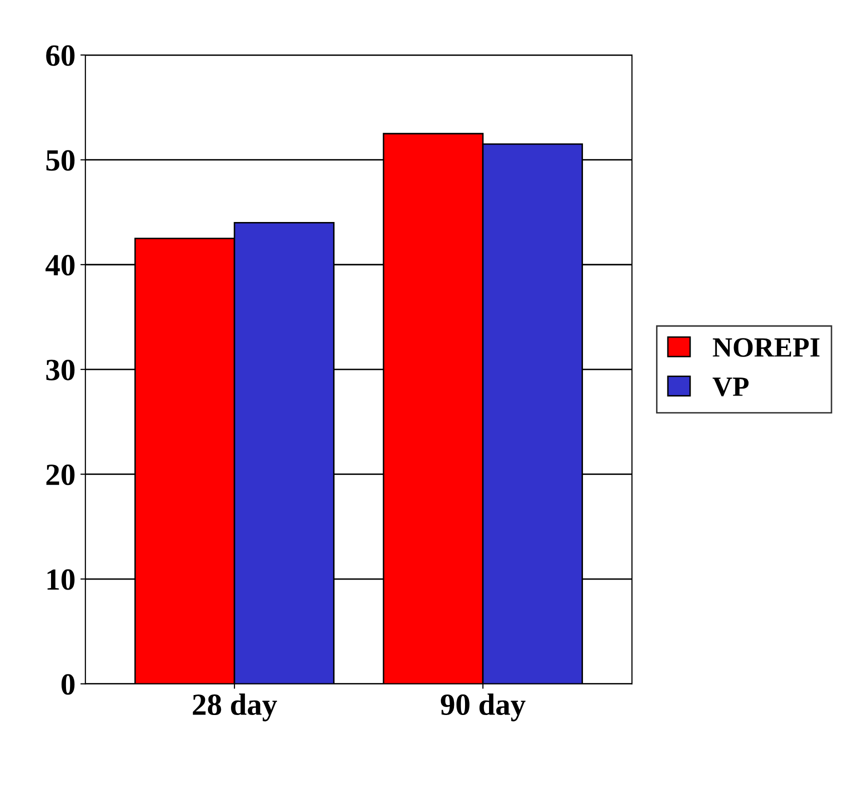  I want to click on y-tick-label: 10, so click(61, 579).